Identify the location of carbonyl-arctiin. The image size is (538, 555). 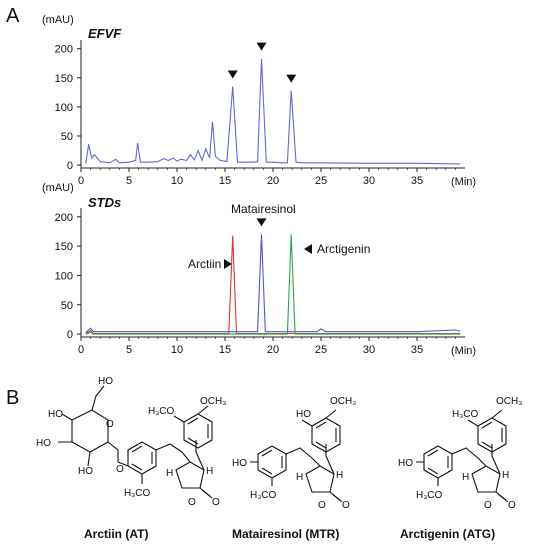
(206, 493).